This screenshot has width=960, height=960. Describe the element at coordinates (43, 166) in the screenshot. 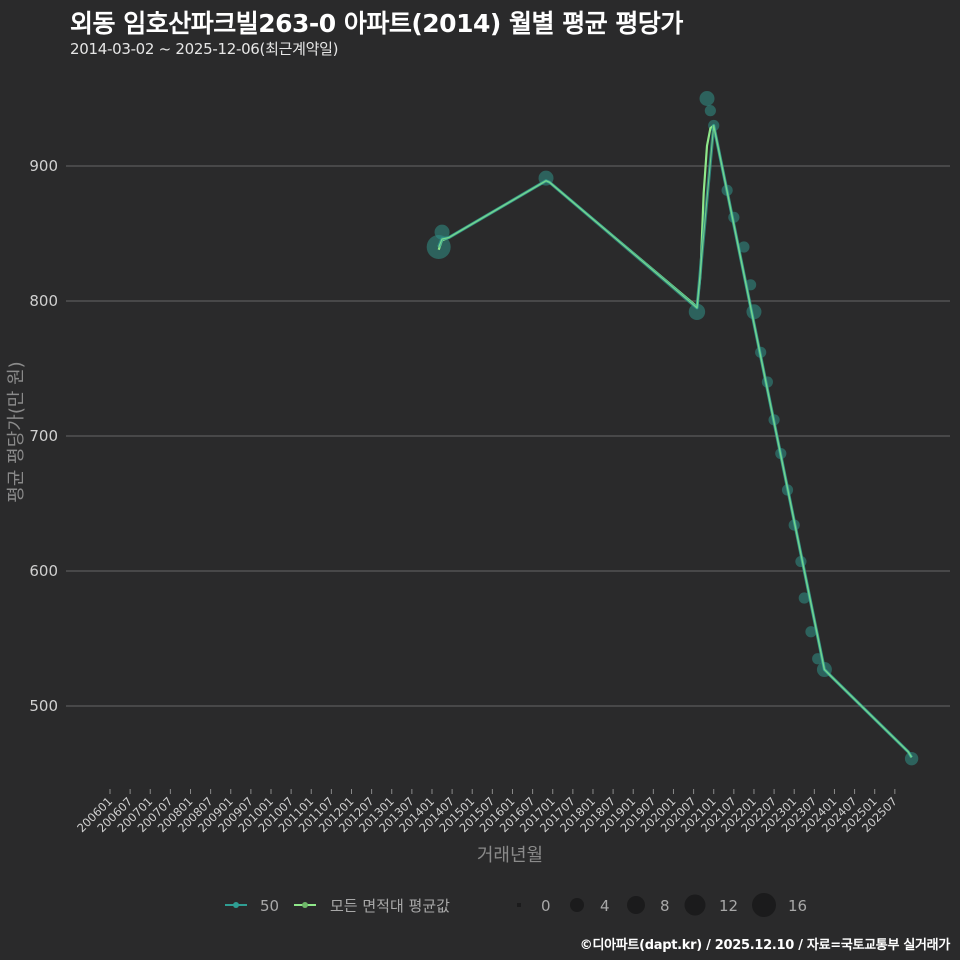

I see `y-tick-label: 900` at that location.